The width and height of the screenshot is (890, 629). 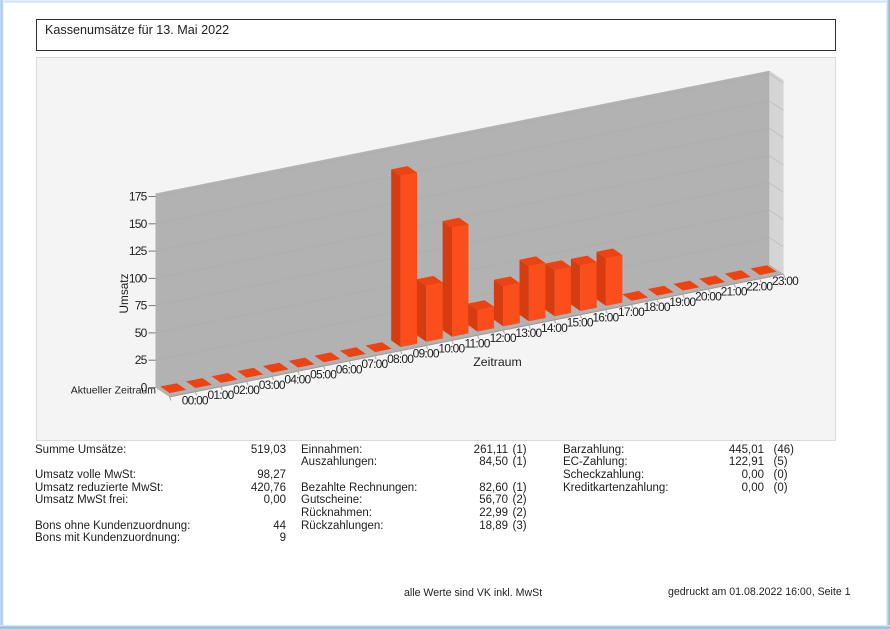 I want to click on svg-text: 150, so click(x=138, y=224).